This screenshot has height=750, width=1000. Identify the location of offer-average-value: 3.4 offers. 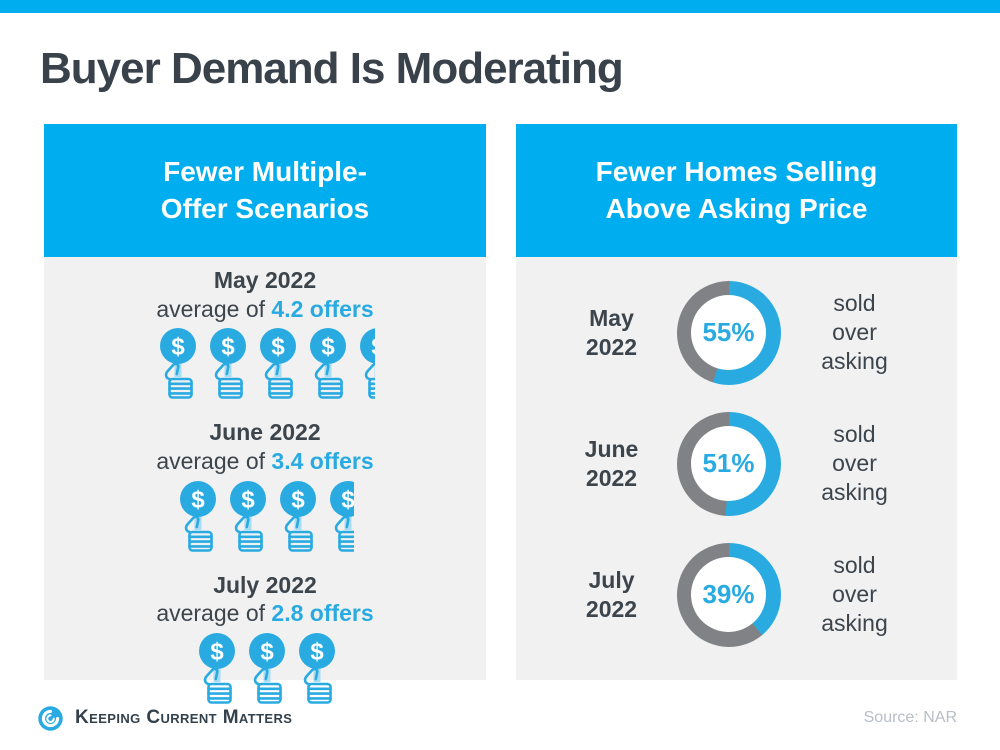
(322, 460).